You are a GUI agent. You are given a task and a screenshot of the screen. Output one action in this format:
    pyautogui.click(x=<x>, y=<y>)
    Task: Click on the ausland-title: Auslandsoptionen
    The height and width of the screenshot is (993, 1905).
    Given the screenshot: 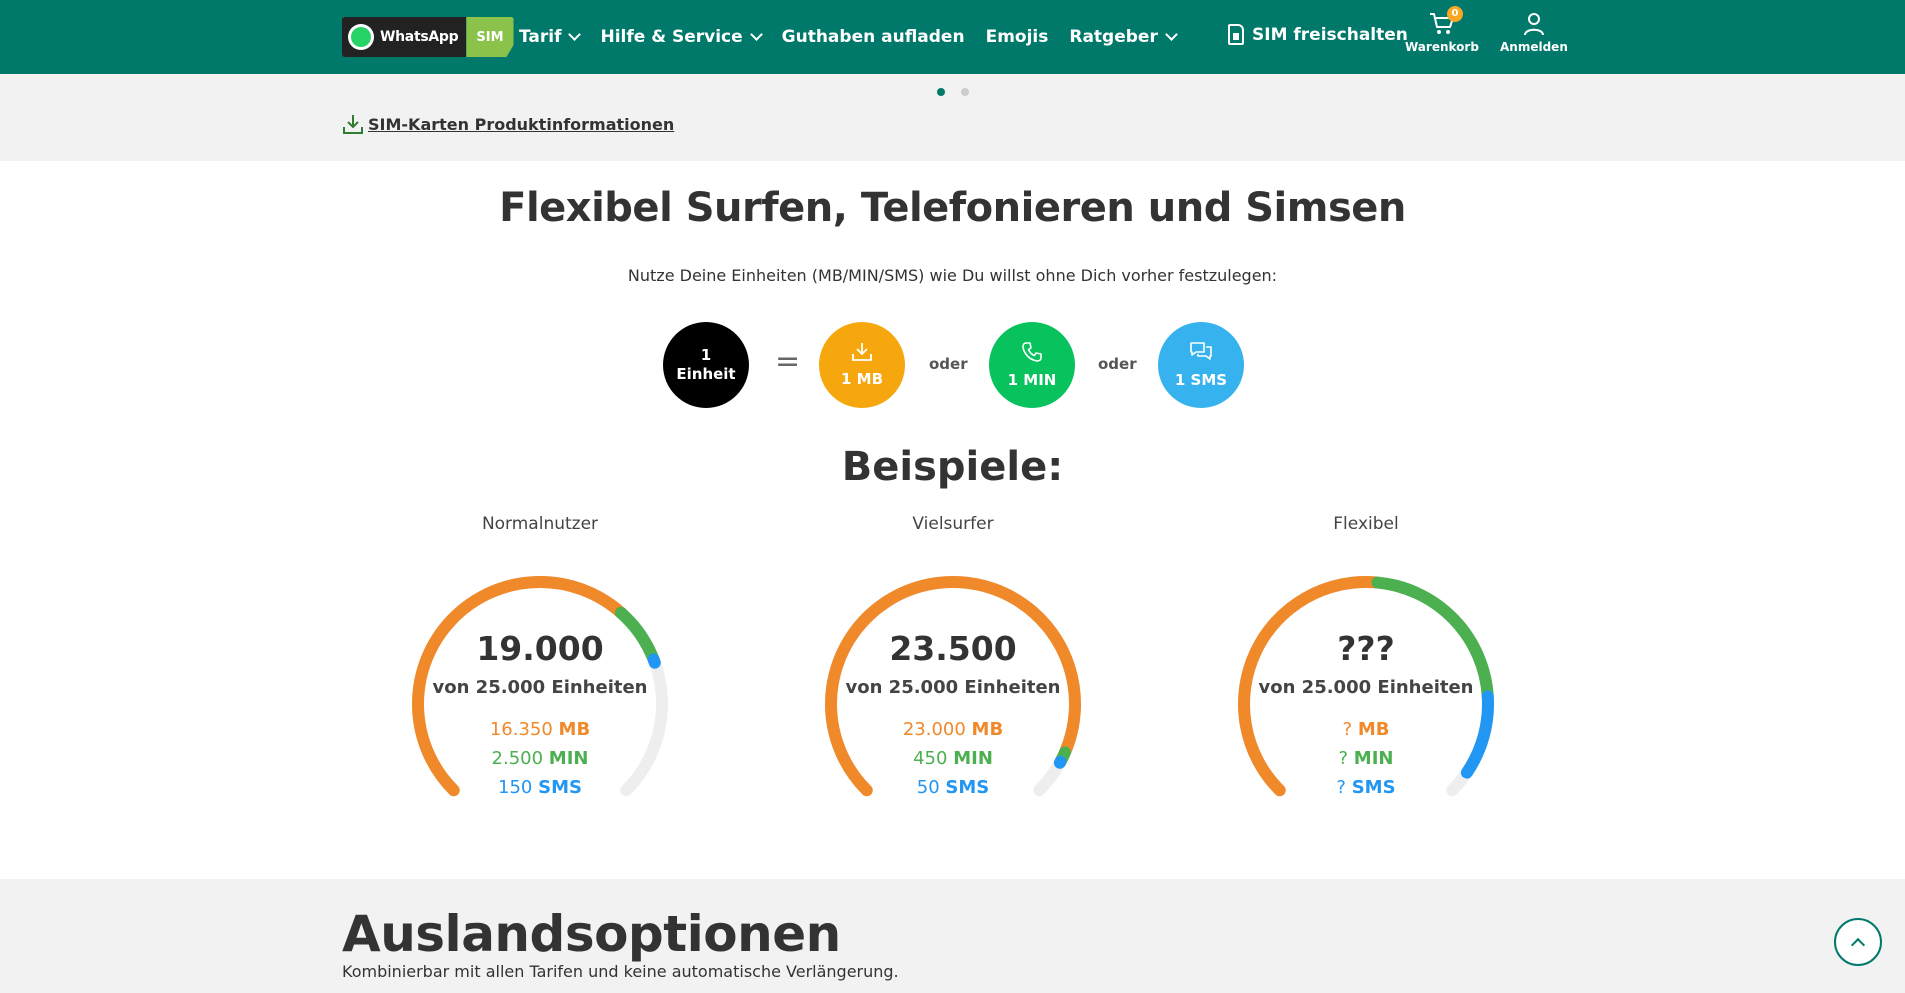 What is the action you would take?
    pyautogui.click(x=591, y=934)
    